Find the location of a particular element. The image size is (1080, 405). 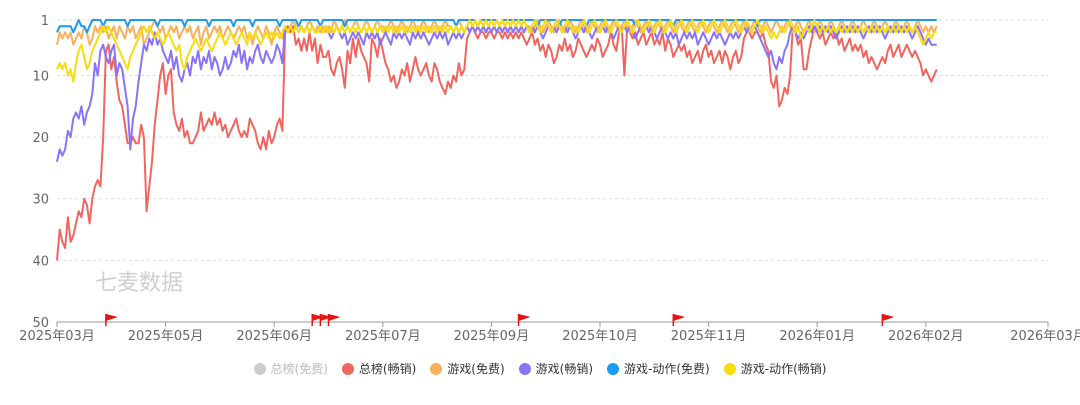

x-tick-label: 2025年06月 is located at coordinates (274, 336).